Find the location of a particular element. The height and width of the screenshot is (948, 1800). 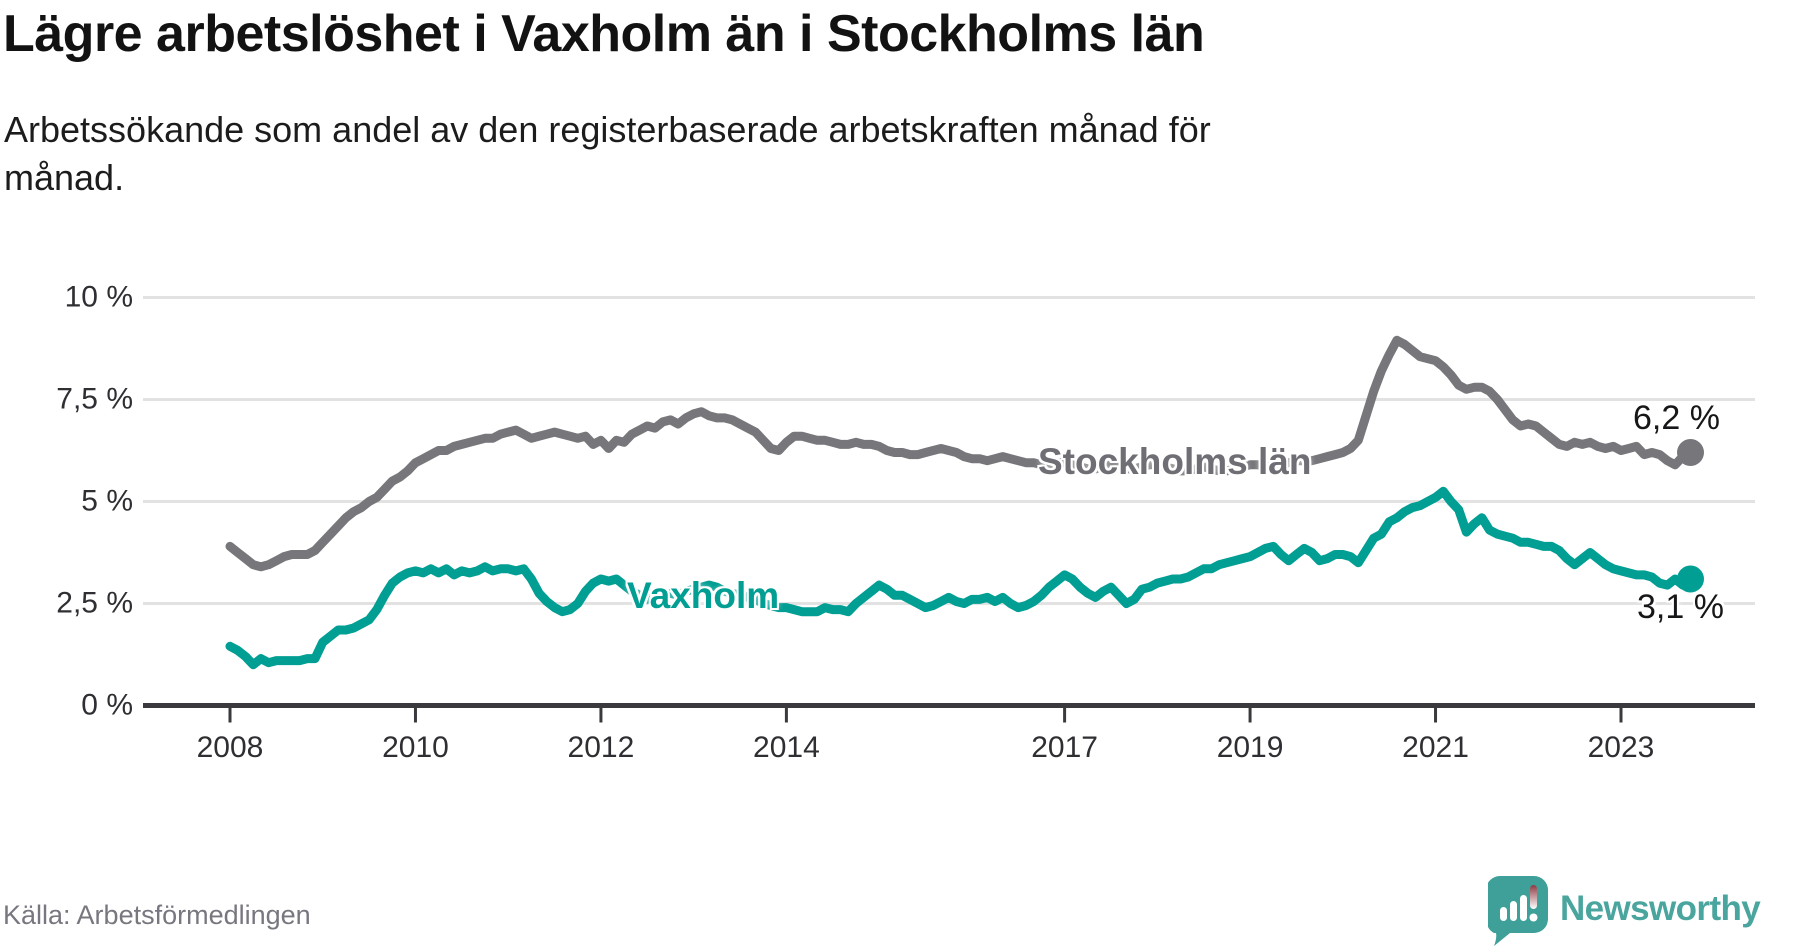

end-value-label-stockholms-lan: 6,2 % is located at coordinates (1676, 418).